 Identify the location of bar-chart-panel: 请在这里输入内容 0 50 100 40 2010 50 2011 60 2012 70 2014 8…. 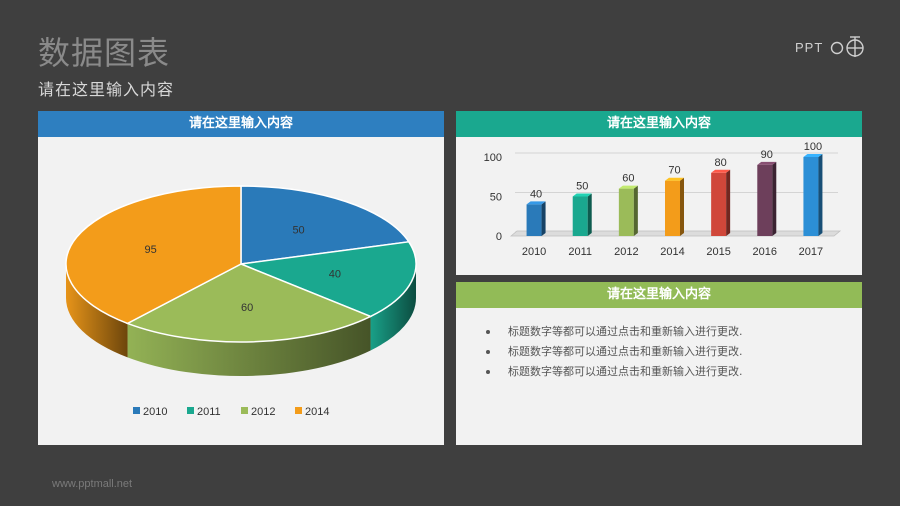
(659, 193).